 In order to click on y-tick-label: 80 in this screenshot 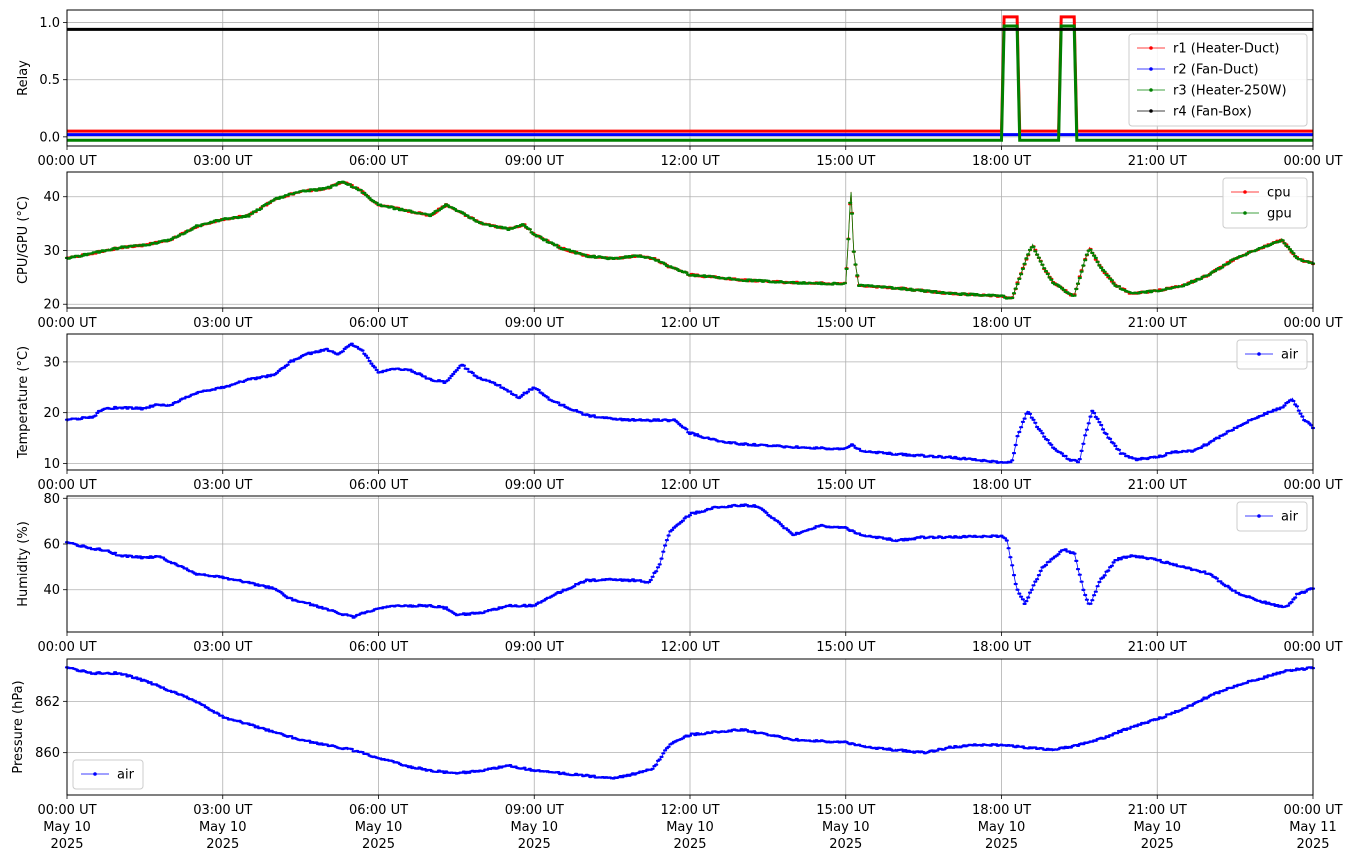, I will do `click(51, 499)`.